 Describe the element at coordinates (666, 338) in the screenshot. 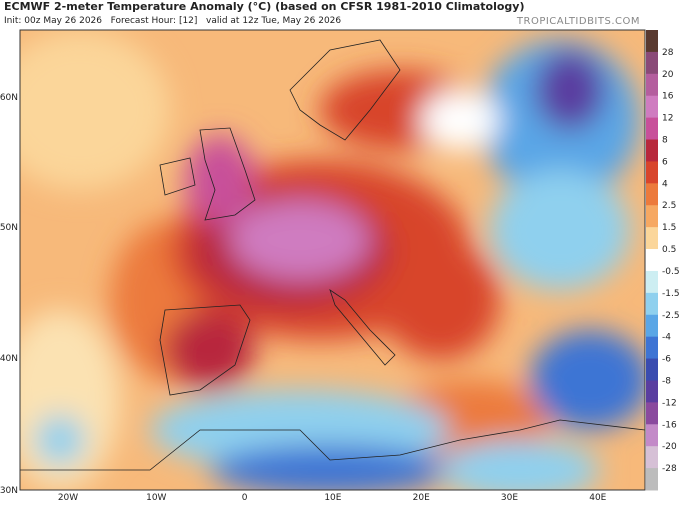

I see `colorbar-label: -4` at that location.